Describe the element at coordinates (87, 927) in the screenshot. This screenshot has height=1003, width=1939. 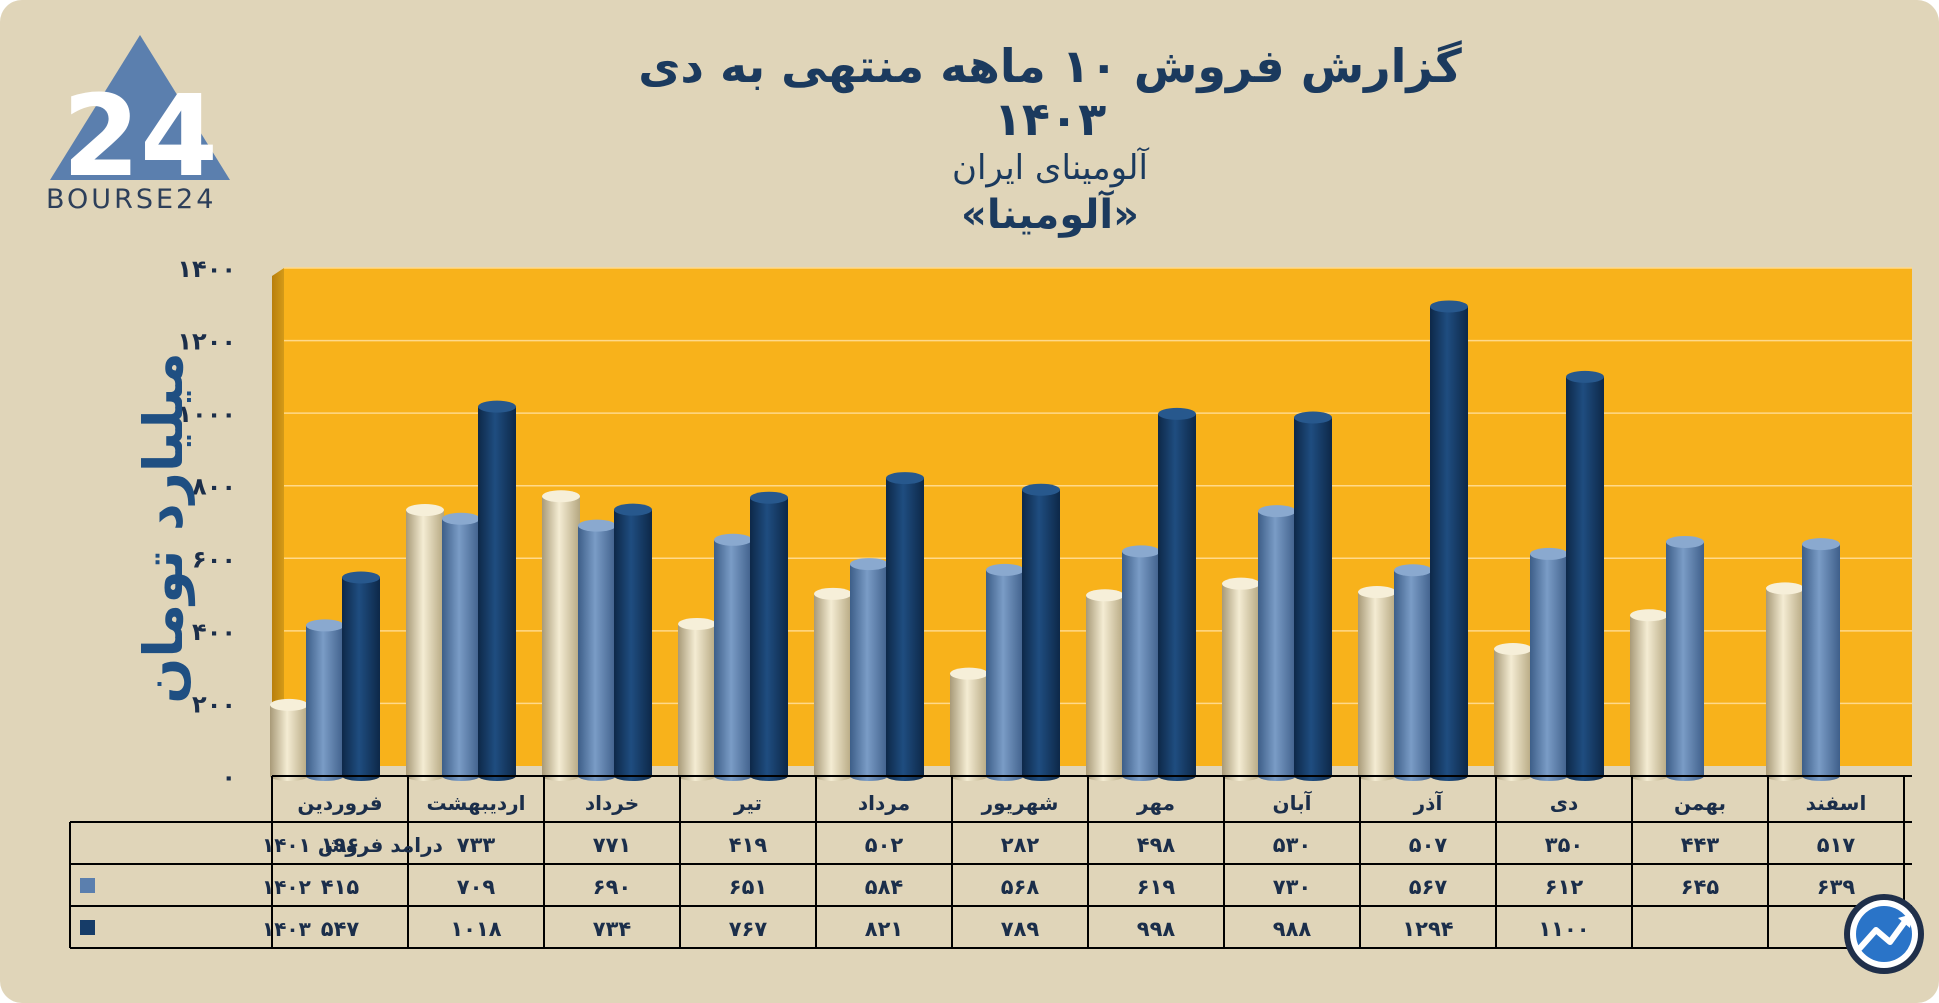
I see `legend-swatch` at that location.